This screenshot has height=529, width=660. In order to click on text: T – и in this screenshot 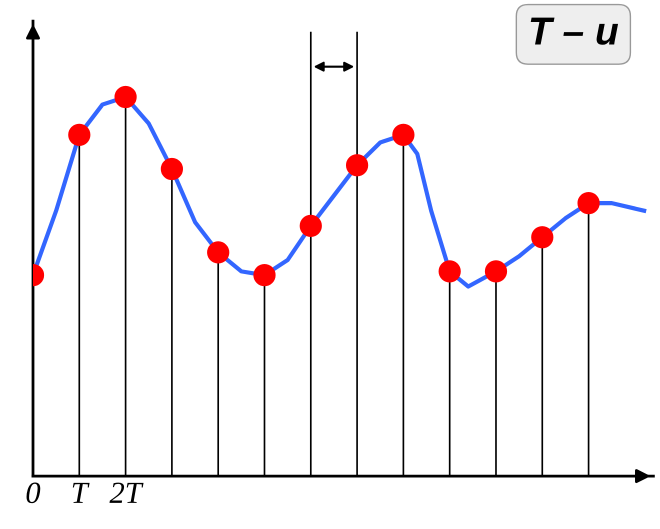, I will do `click(574, 31)`.